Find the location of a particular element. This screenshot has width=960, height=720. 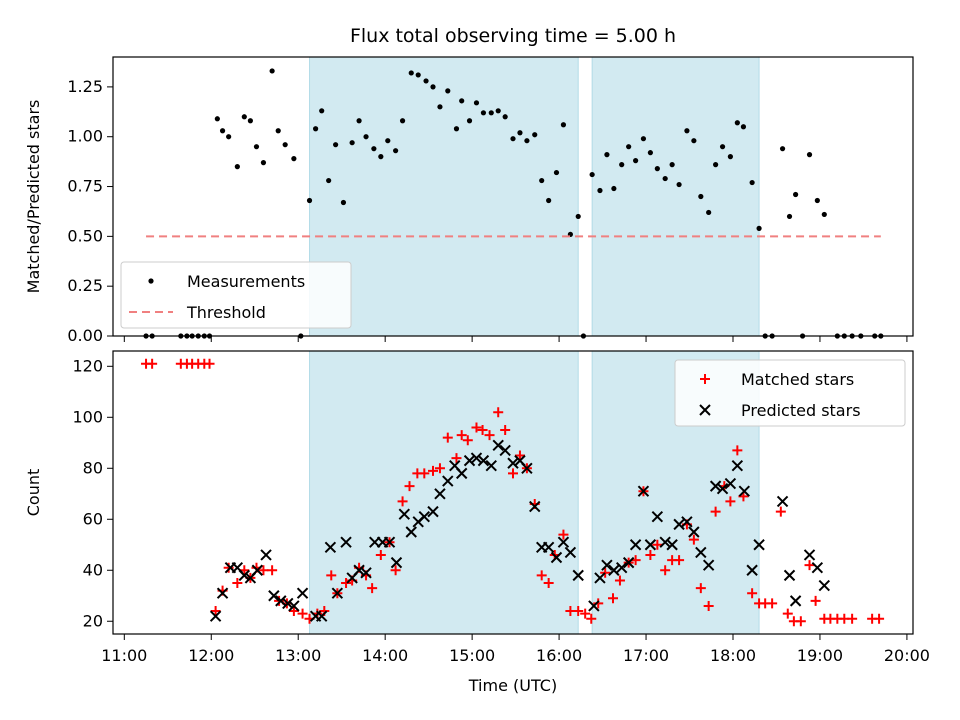

legend: Measurements Threshold is located at coordinates (236, 295).